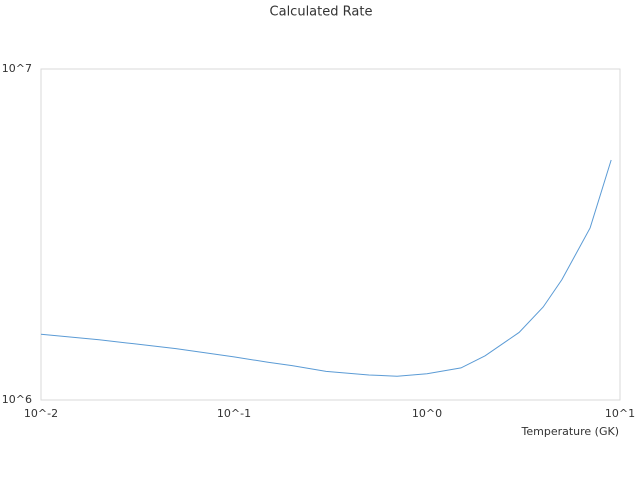  What do you see at coordinates (17, 399) in the screenshot?
I see `y-tick-label: 10^6` at bounding box center [17, 399].